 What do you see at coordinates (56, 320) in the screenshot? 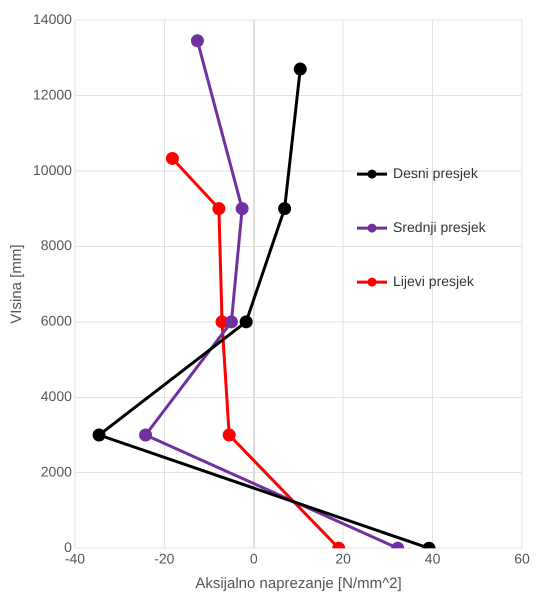
I see `y-tick-label: 6000` at bounding box center [56, 320].